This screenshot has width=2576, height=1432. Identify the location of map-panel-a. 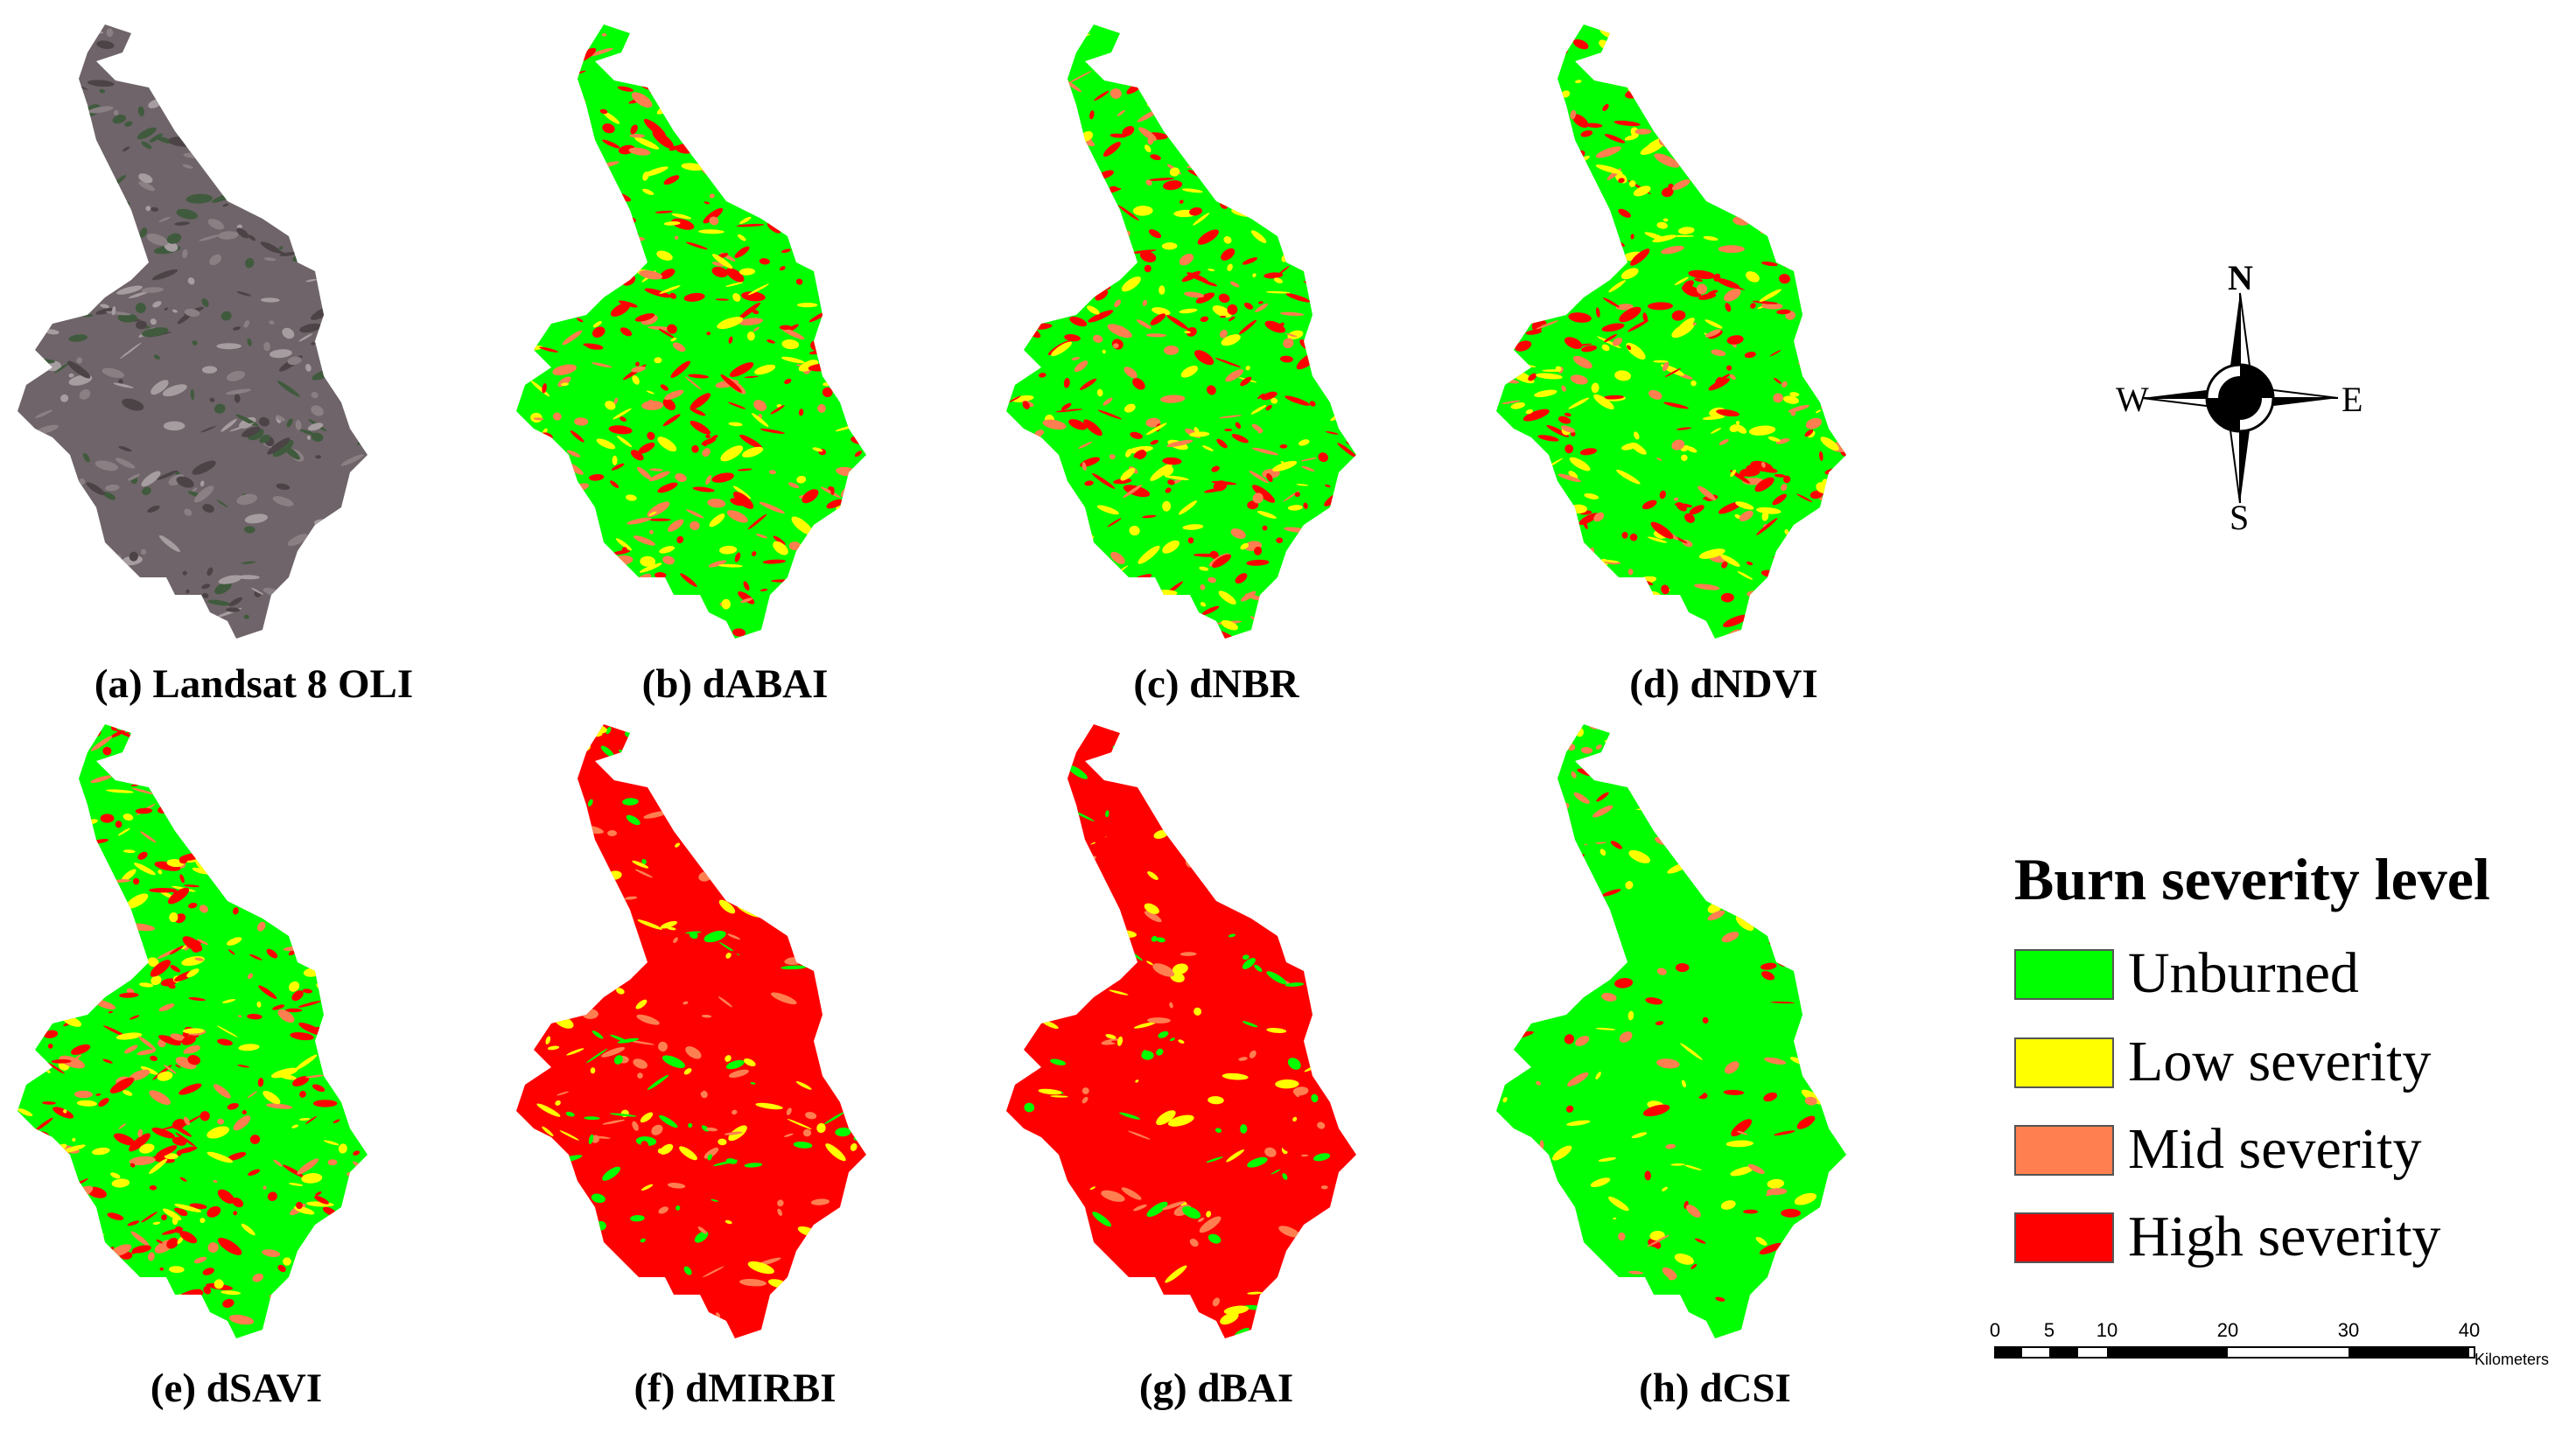
(245, 336).